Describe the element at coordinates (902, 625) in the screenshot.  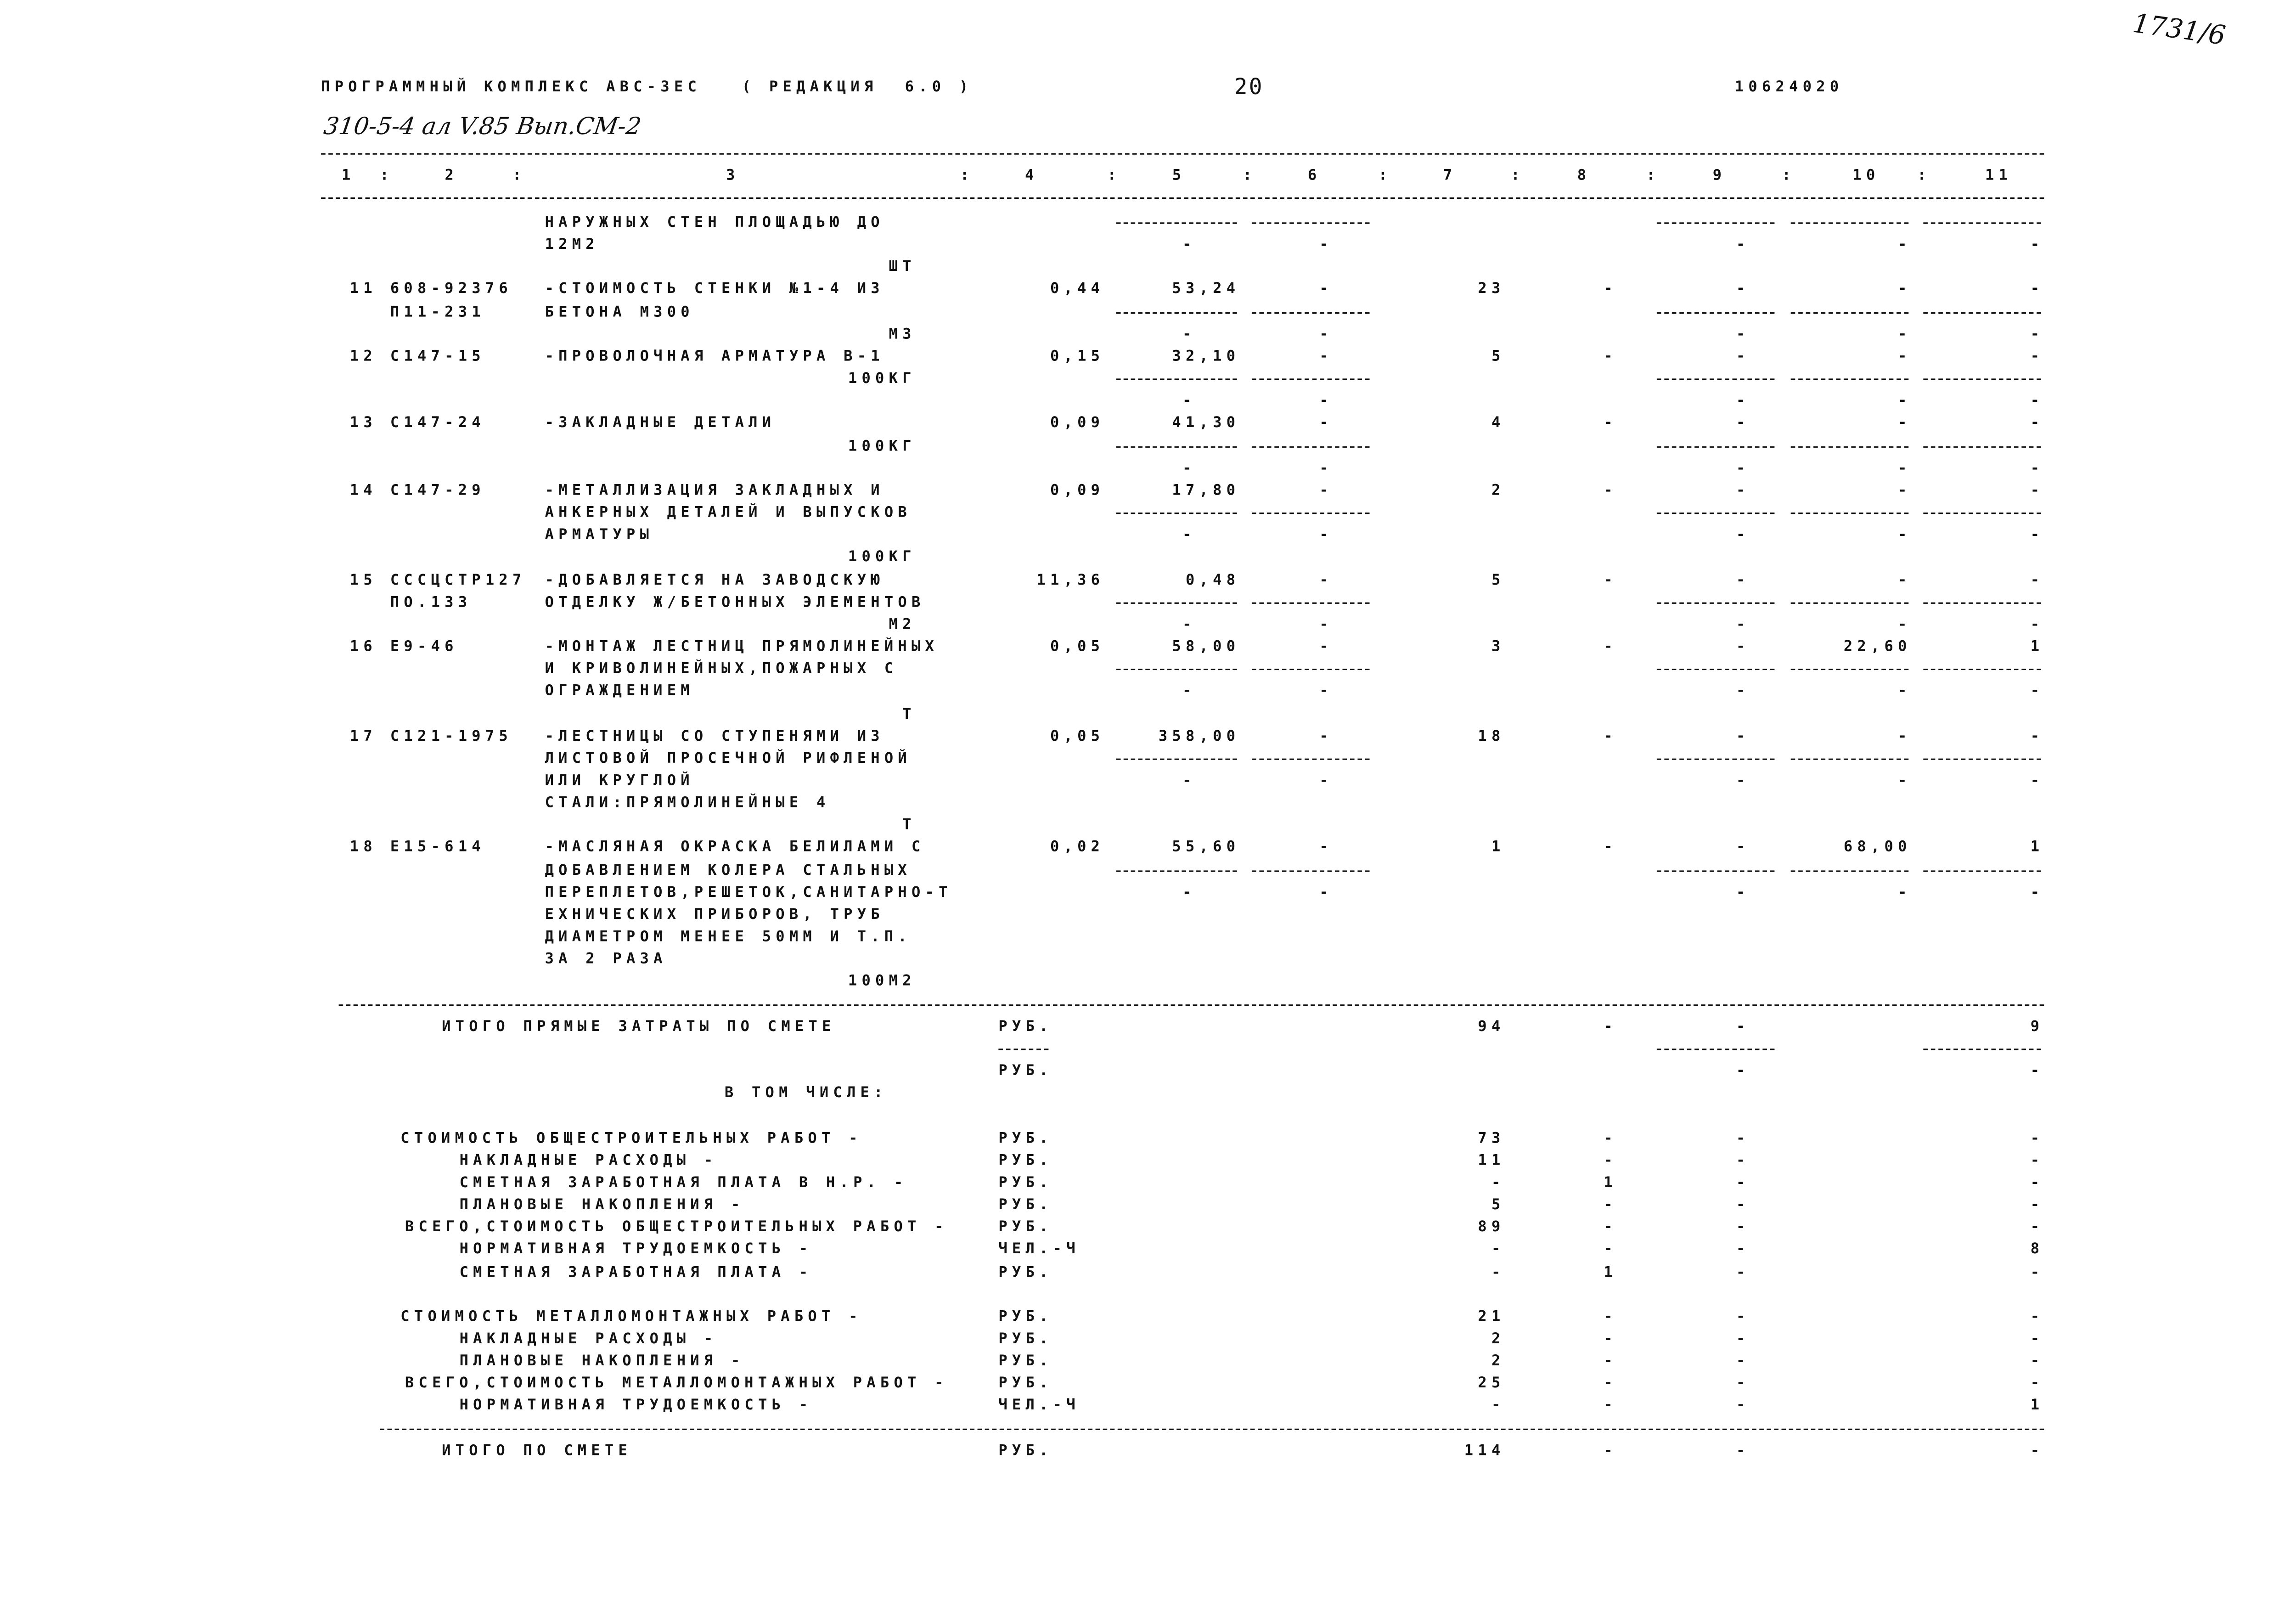
I see `unit-of-measure: М2` at that location.